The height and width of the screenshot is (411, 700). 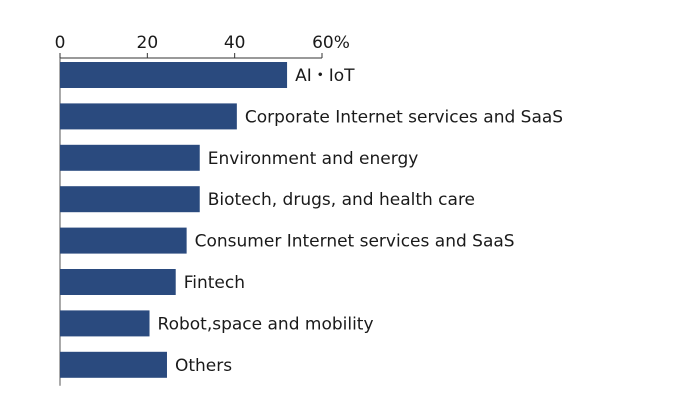 I want to click on x-tick-label: 40, so click(x=235, y=43).